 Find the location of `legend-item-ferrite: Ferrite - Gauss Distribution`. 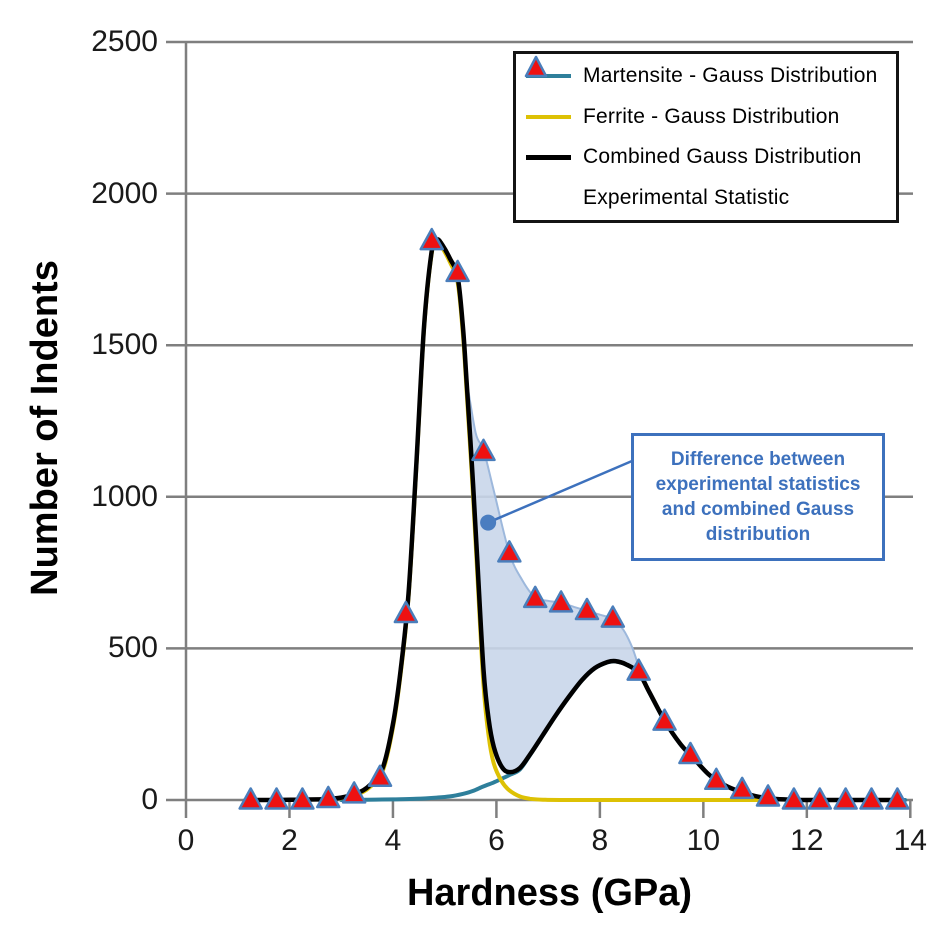

legend-item-ferrite: Ferrite - Gauss Distribution is located at coordinates (710, 117).